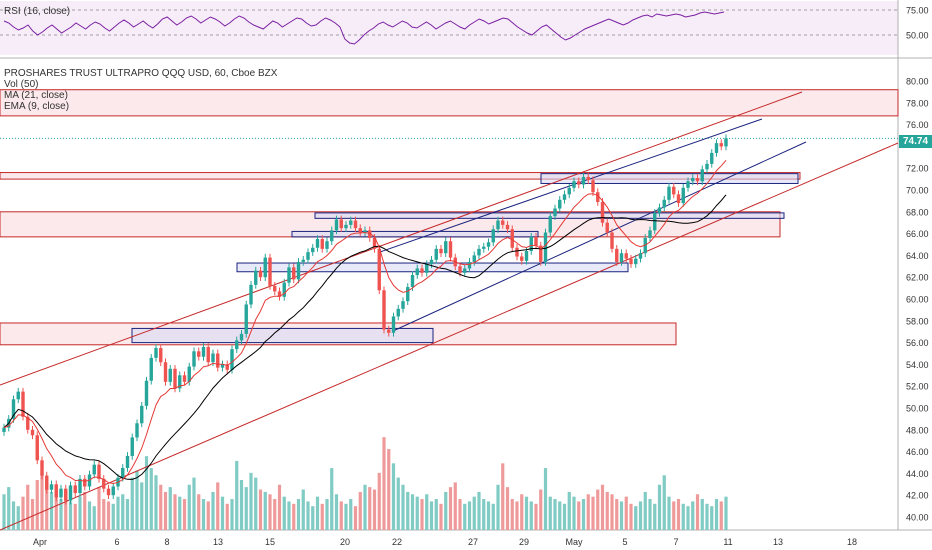 The image size is (932, 550). Describe the element at coordinates (116, 542) in the screenshot. I see `time-tick-label: 6` at that location.